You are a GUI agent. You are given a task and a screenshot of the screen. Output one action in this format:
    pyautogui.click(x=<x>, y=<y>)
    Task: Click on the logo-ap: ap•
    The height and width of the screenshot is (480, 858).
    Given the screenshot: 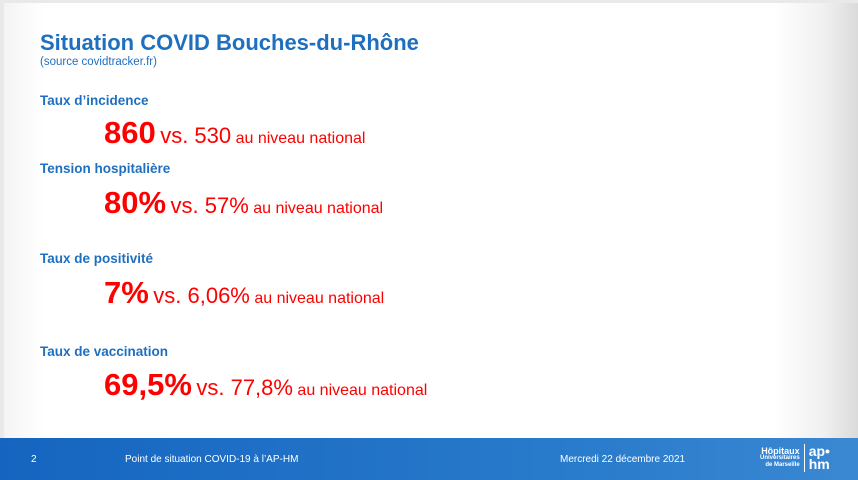 What is the action you would take?
    pyautogui.click(x=819, y=451)
    